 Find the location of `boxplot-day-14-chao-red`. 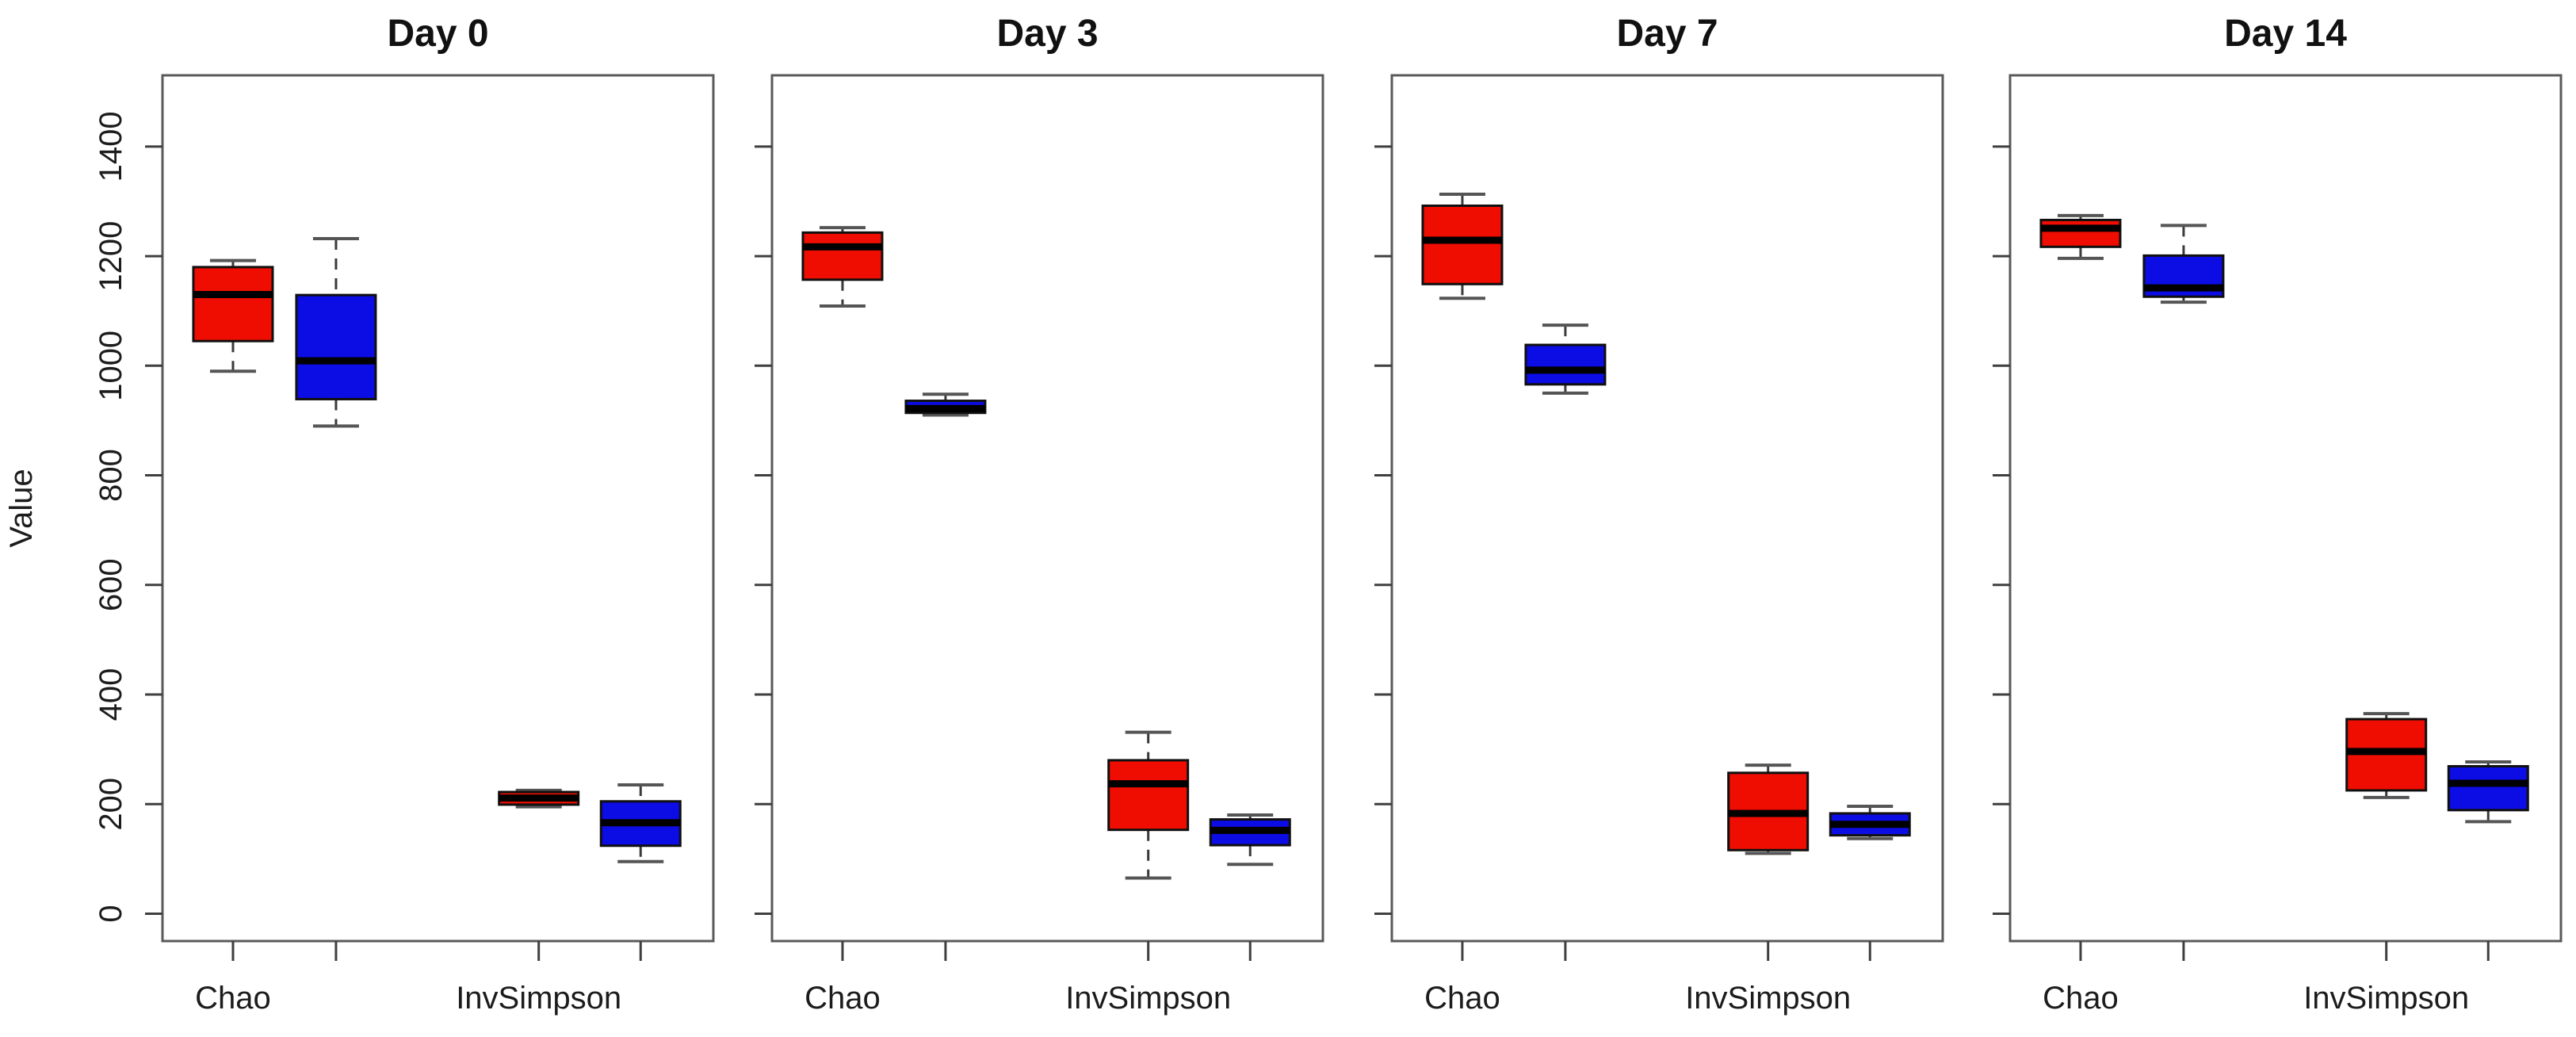

boxplot-day-14-chao-red is located at coordinates (2080, 236).